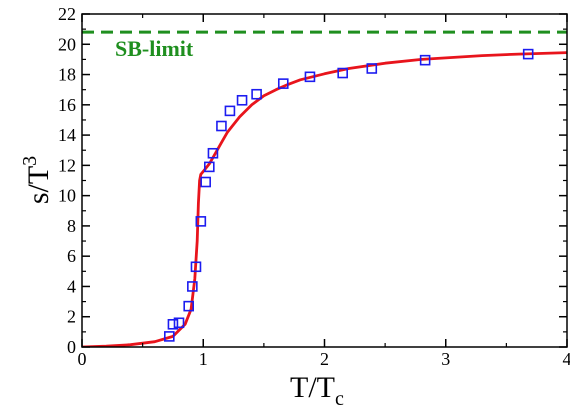 This screenshot has width=570, height=419. I want to click on y-tick-label: 18, so click(67, 75).